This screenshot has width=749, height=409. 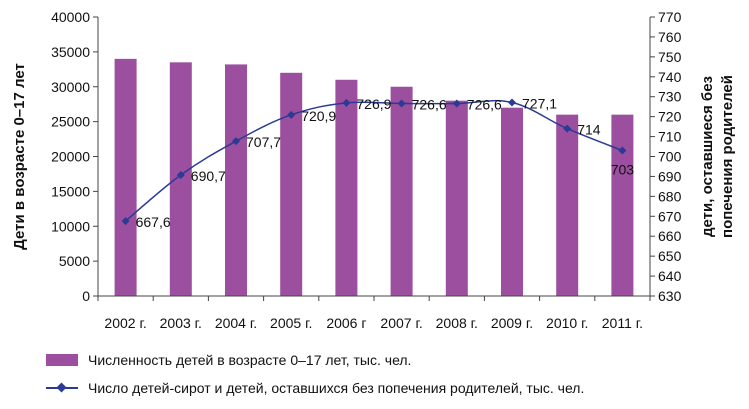 I want to click on left-tick-label: 10000, so click(x=70, y=226).